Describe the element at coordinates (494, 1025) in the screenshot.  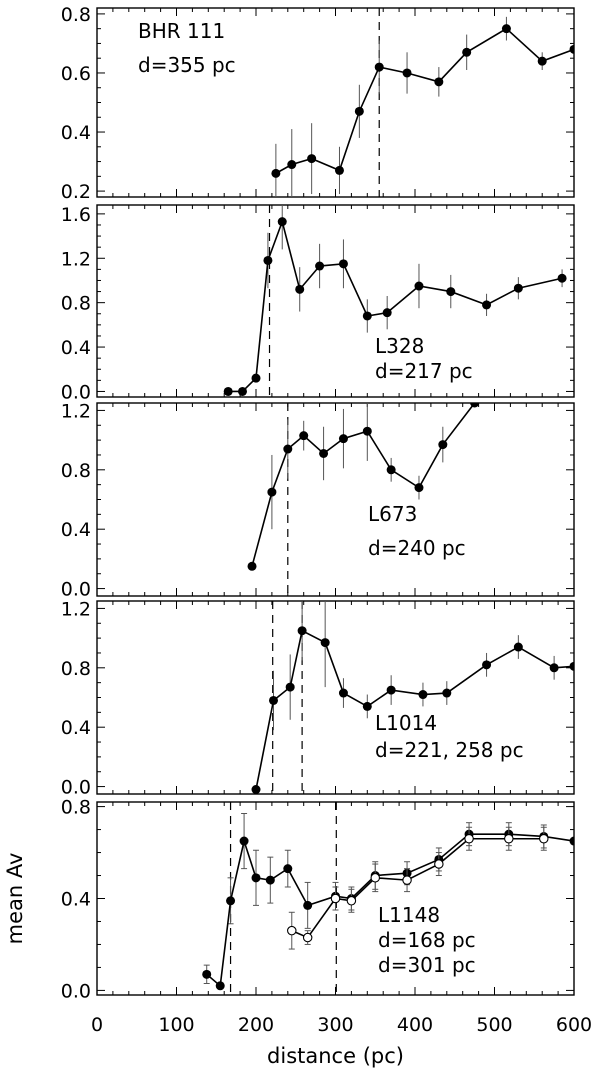
I see `x-tick-label: 500` at that location.